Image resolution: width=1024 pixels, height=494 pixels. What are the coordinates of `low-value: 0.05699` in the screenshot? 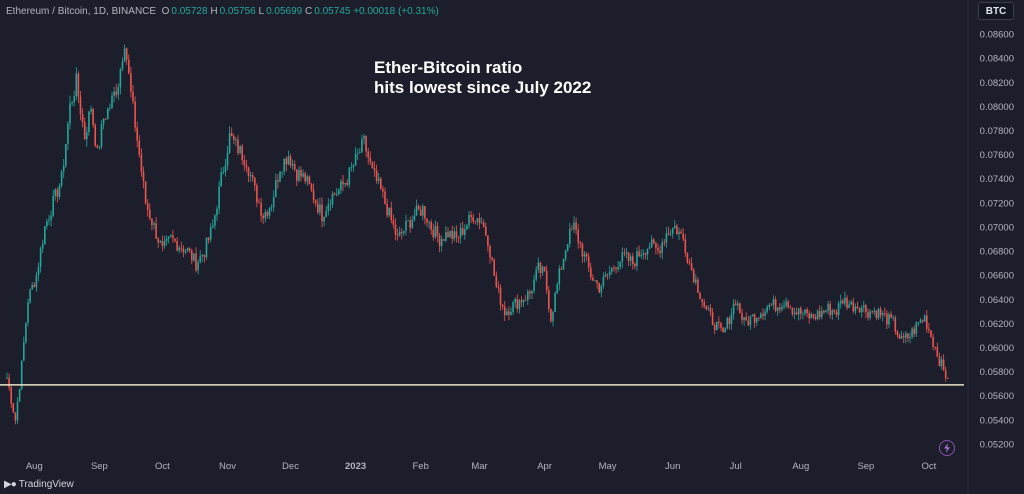 It's located at (284, 11).